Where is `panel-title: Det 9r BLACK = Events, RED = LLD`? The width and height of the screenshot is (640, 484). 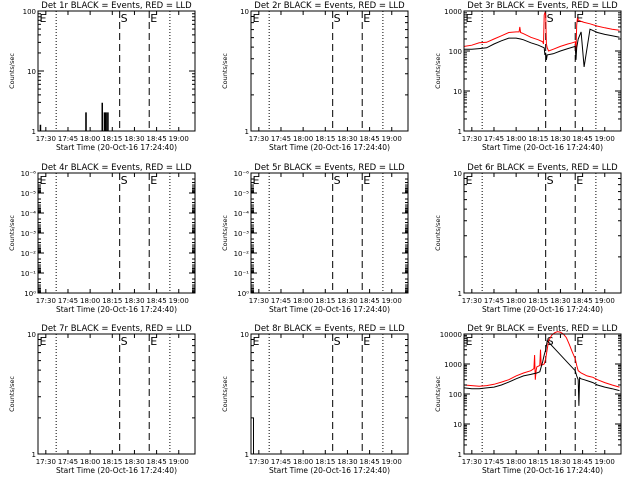
panel-title: Det 9r BLACK = Events, RED = LLD is located at coordinates (542, 329).